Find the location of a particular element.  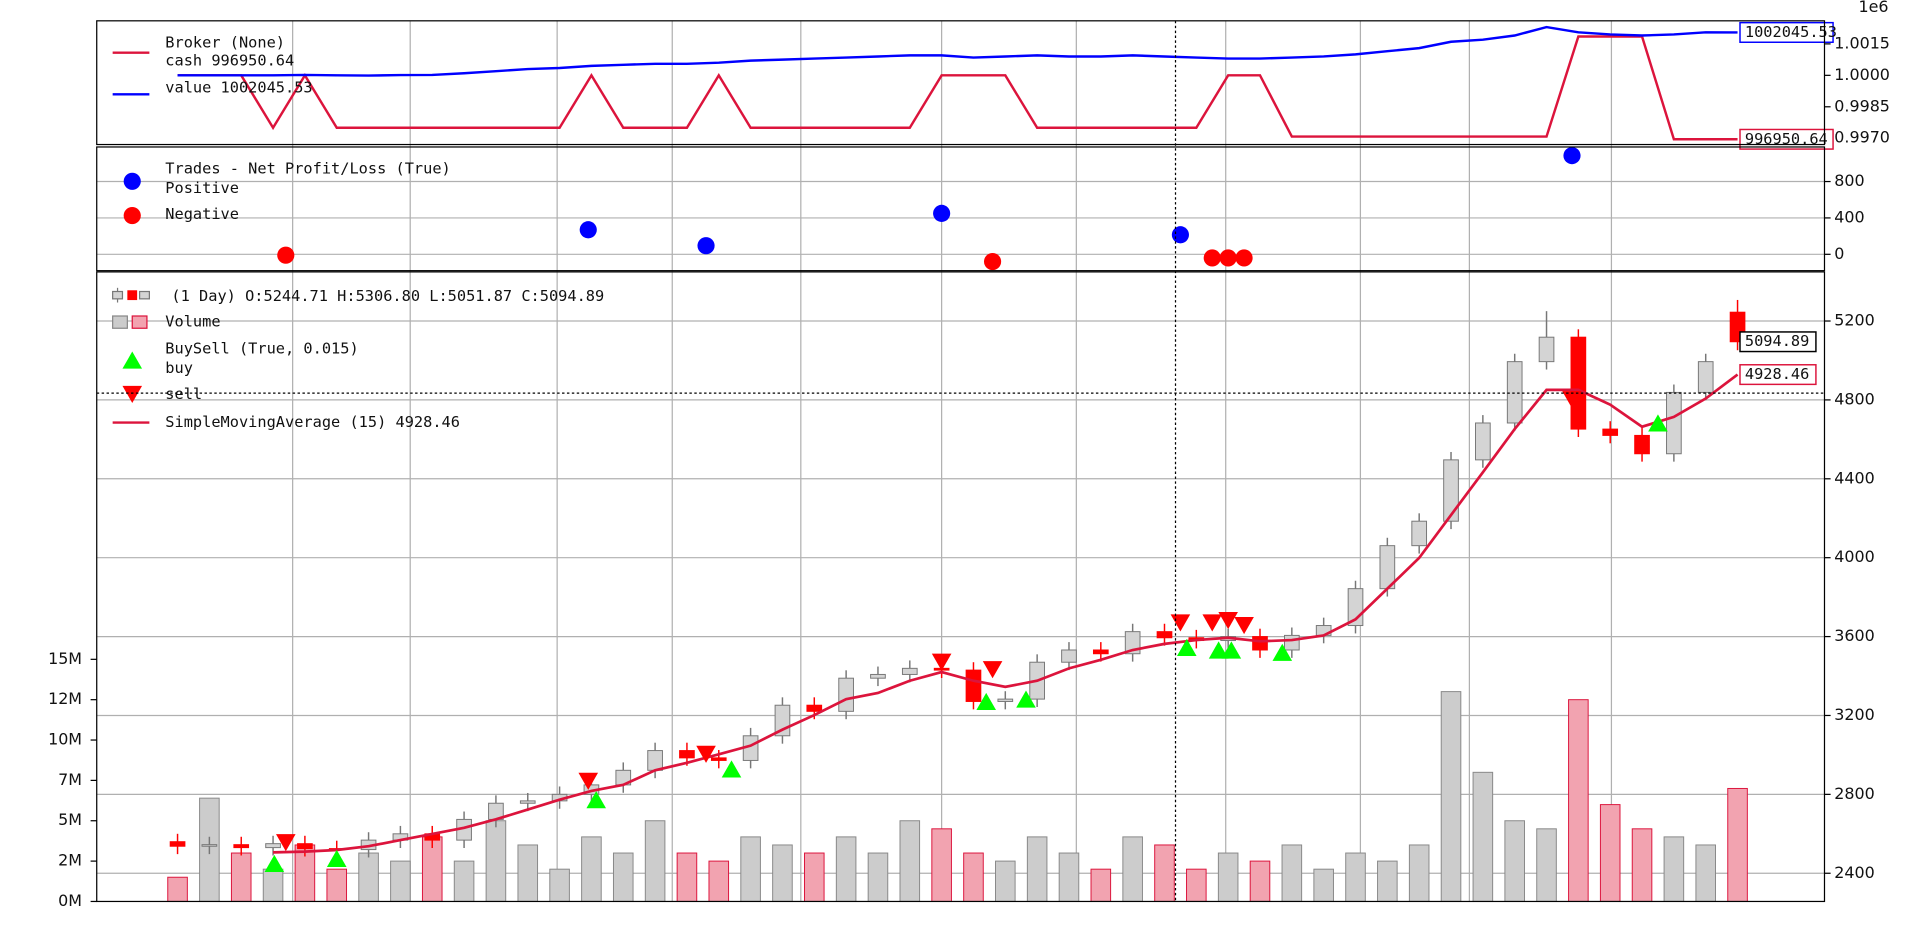

legend-label: Volume is located at coordinates (192, 322).